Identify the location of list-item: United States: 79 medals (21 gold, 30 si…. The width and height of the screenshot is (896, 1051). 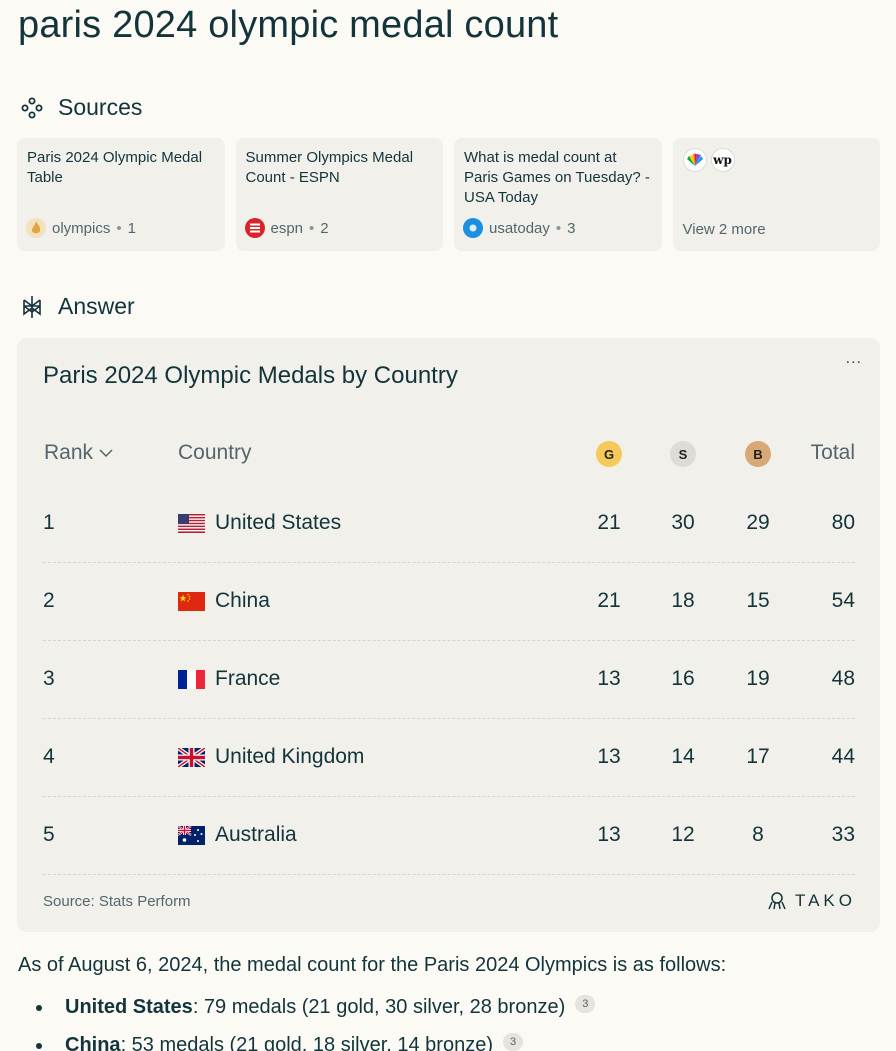
(316, 1012).